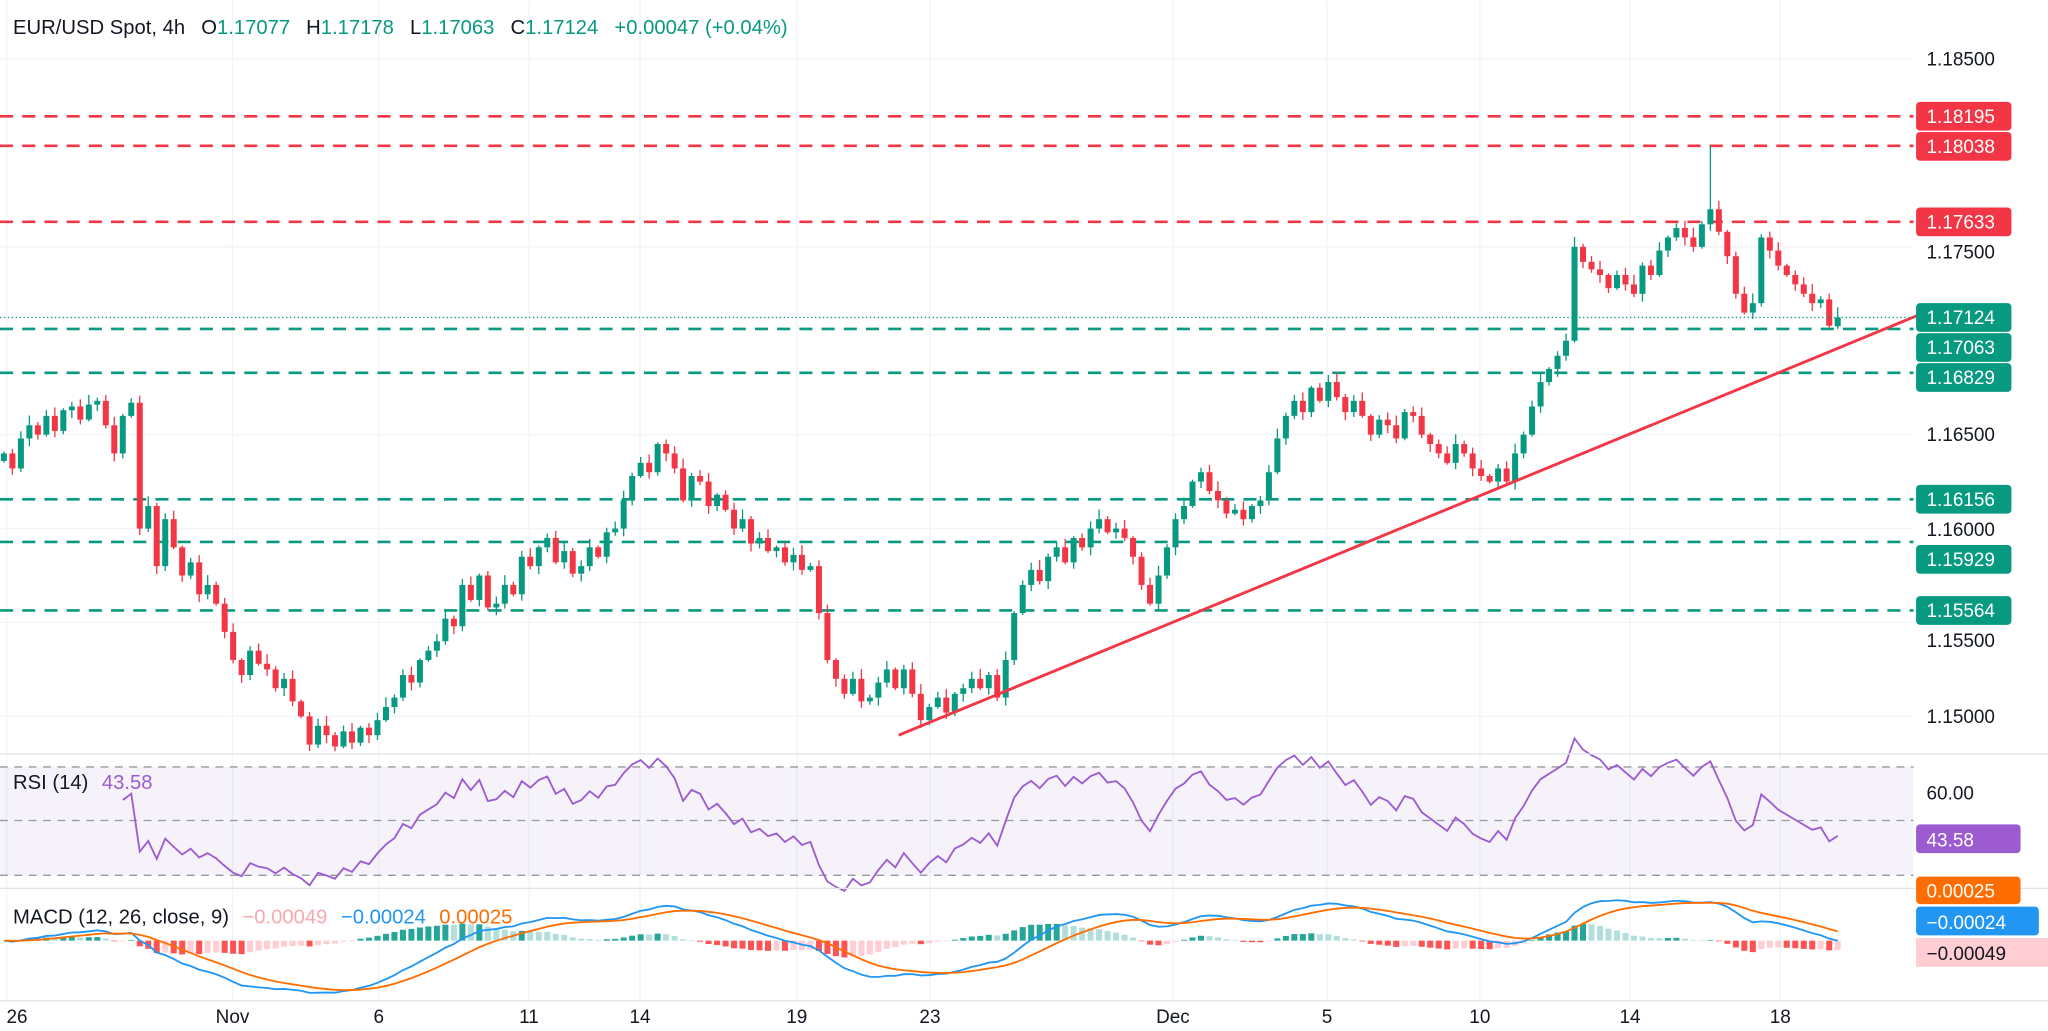 Image resolution: width=2048 pixels, height=1031 pixels. I want to click on price-level-badge-text: 1.17063, so click(1961, 348).